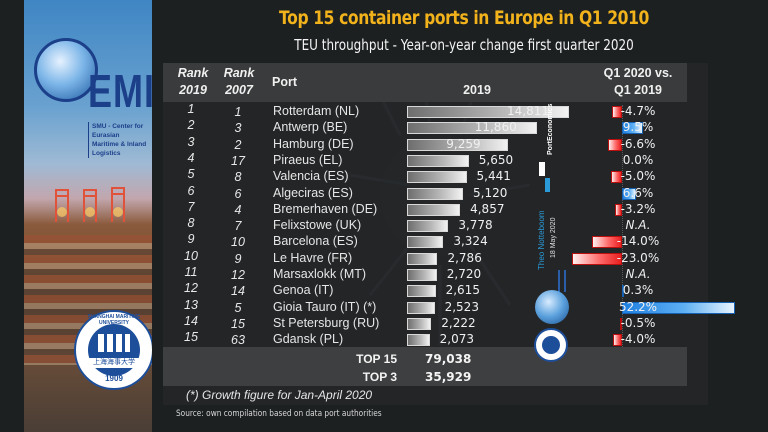 The height and width of the screenshot is (432, 768). Describe the element at coordinates (303, 290) in the screenshot. I see `port-name: Genoa (IT)` at that location.